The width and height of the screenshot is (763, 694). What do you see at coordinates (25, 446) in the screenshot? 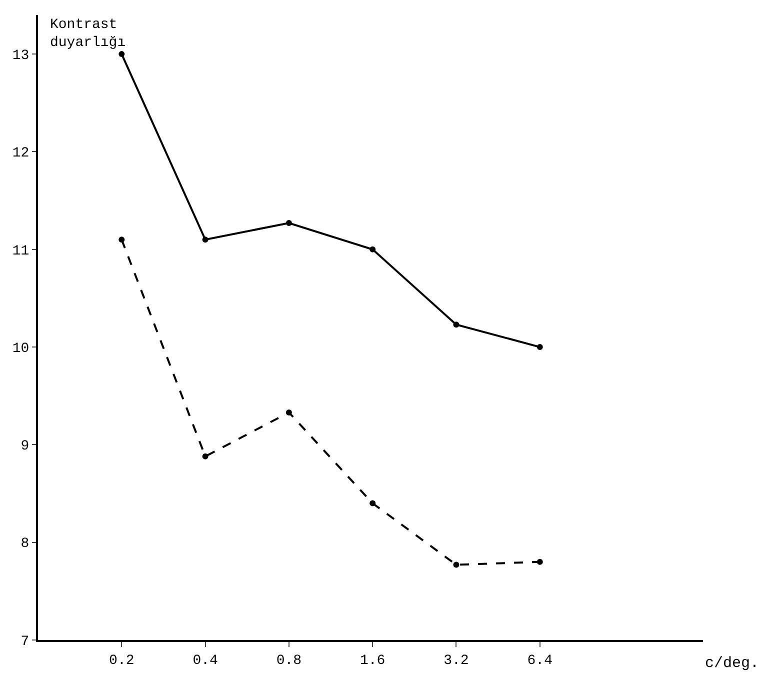
I see `y-tick-label: 9` at bounding box center [25, 446].